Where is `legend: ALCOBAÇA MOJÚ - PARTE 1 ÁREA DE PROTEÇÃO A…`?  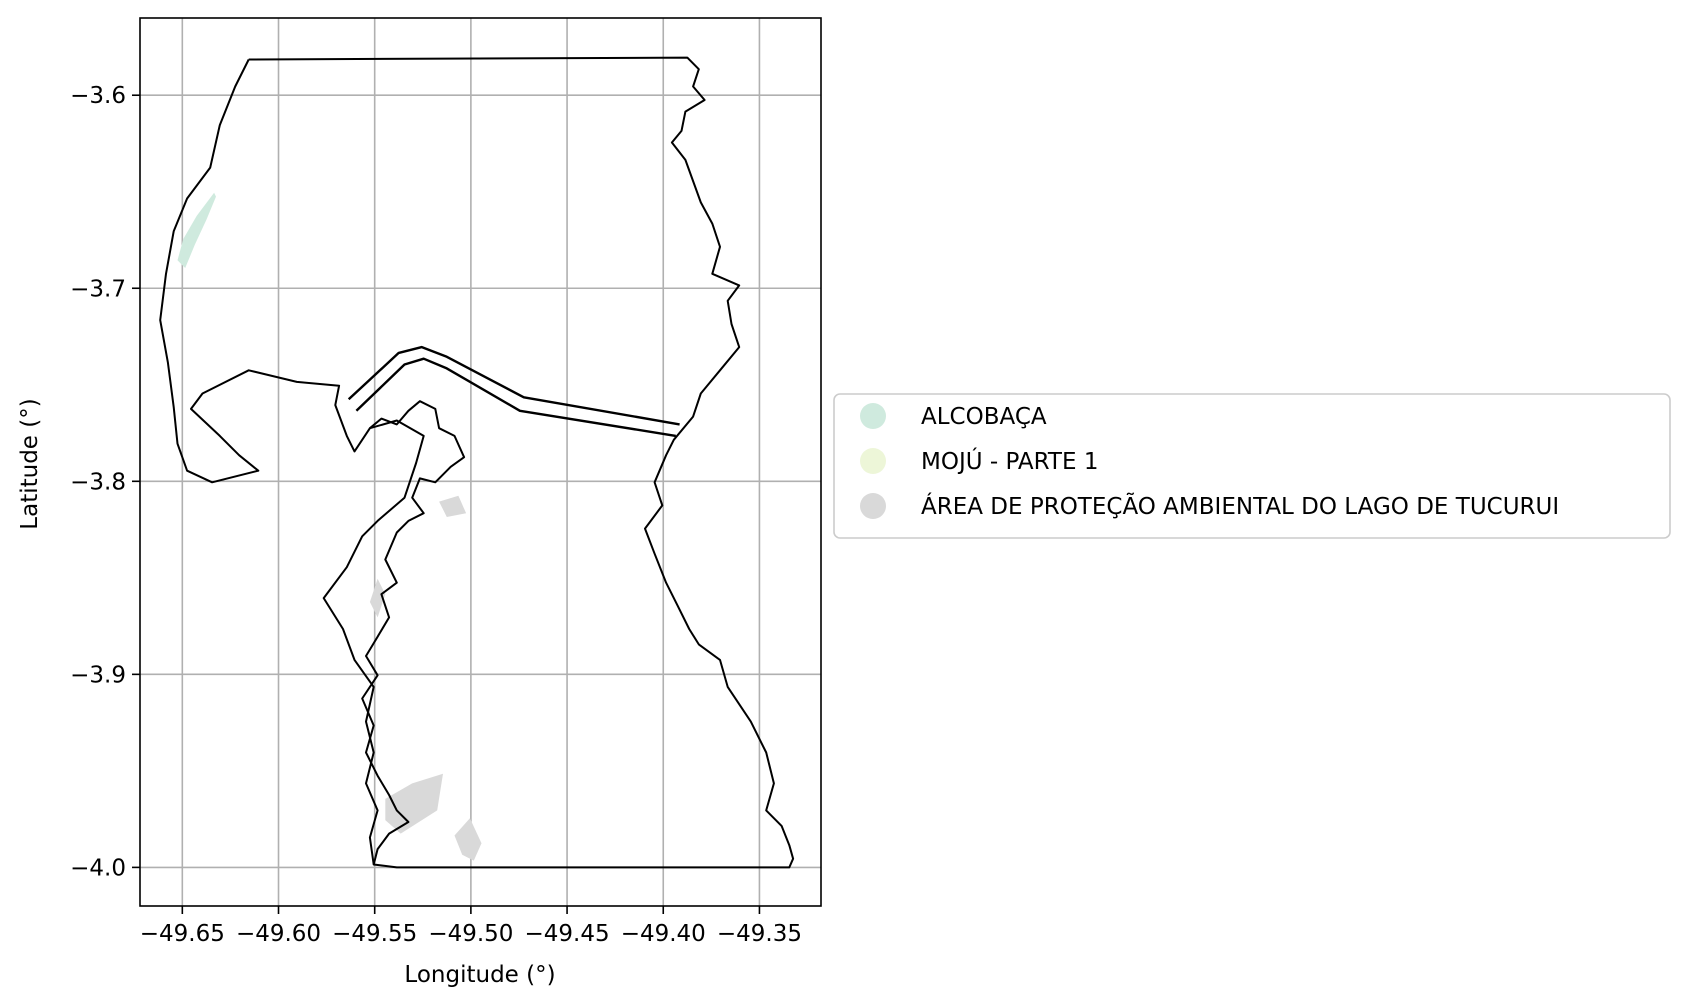 legend: ALCOBAÇA MOJÚ - PARTE 1 ÁREA DE PROTEÇÃO A… is located at coordinates (1252, 466).